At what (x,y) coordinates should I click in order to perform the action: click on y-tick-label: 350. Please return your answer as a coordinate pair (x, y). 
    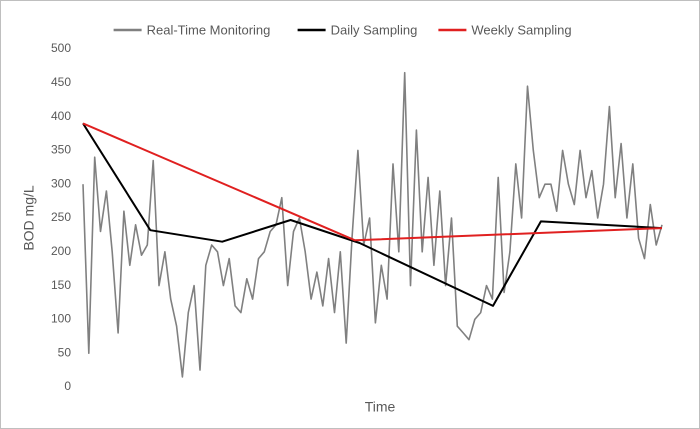
    Looking at the image, I should click on (61, 150).